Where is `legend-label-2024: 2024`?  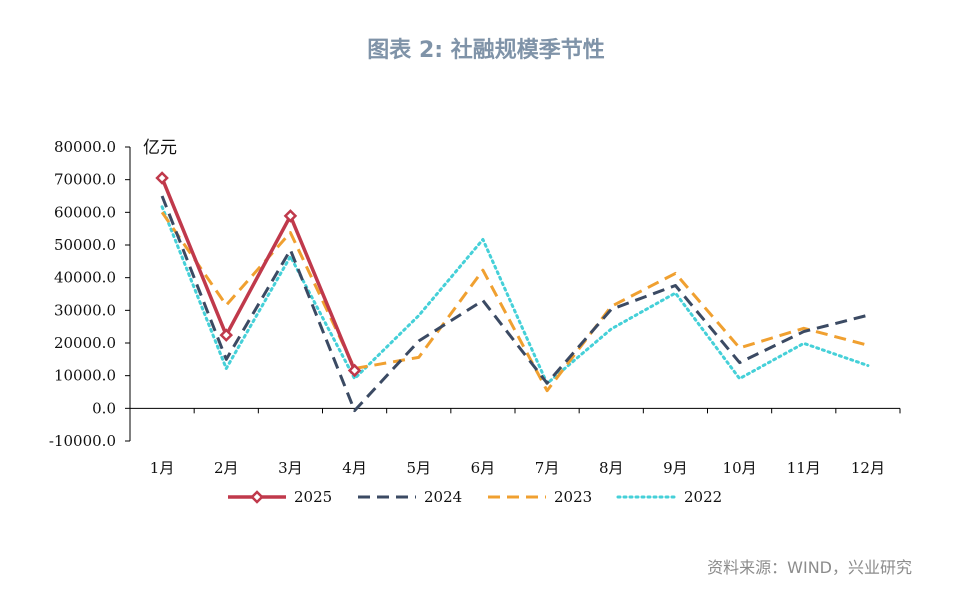
legend-label-2024: 2024 is located at coordinates (443, 497).